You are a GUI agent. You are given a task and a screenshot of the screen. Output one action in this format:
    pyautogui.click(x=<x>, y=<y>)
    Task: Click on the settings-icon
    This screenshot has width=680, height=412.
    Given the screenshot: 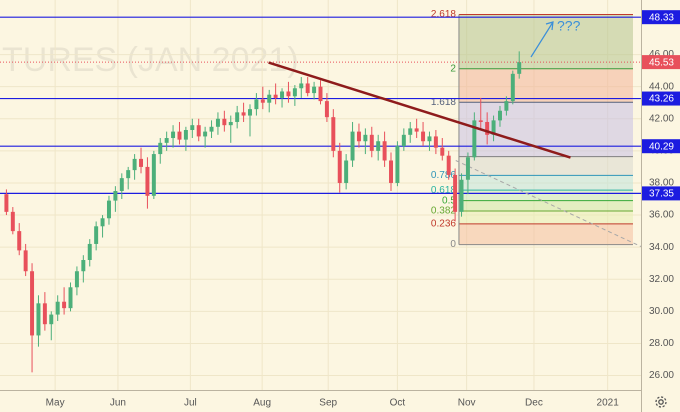 What is the action you would take?
    pyautogui.click(x=661, y=402)
    